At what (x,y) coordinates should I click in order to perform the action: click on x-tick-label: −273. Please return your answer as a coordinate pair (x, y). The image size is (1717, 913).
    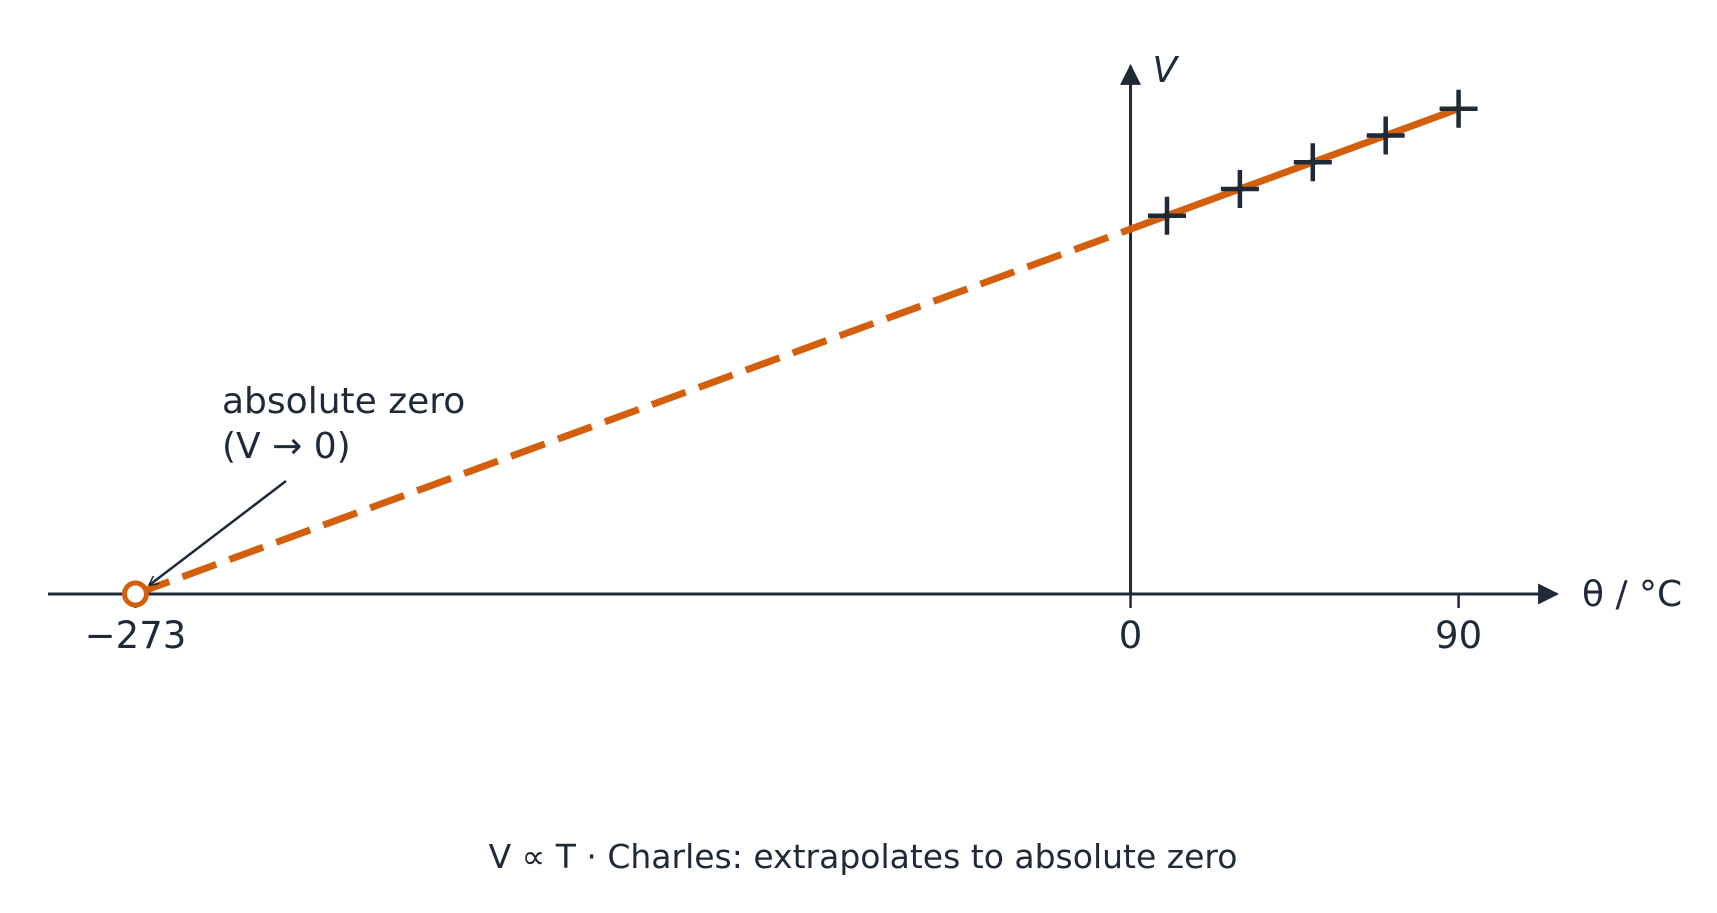
    Looking at the image, I should click on (136, 635).